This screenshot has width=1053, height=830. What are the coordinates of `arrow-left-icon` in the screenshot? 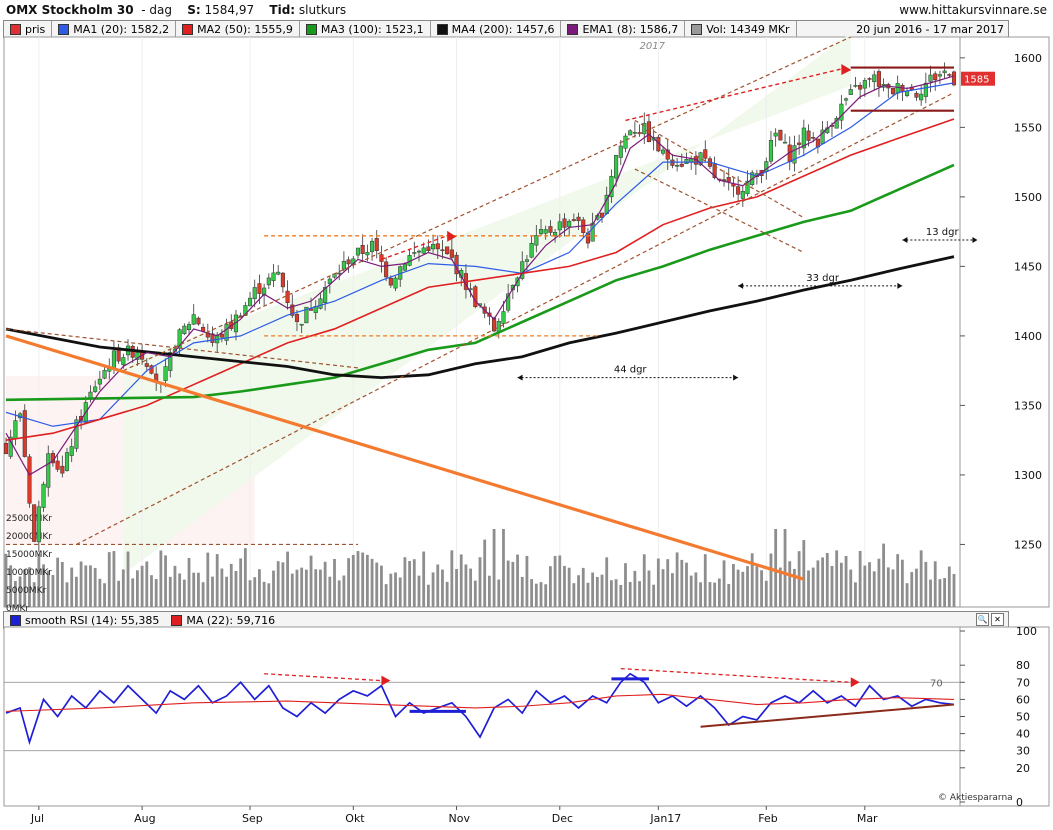 It's located at (520, 377).